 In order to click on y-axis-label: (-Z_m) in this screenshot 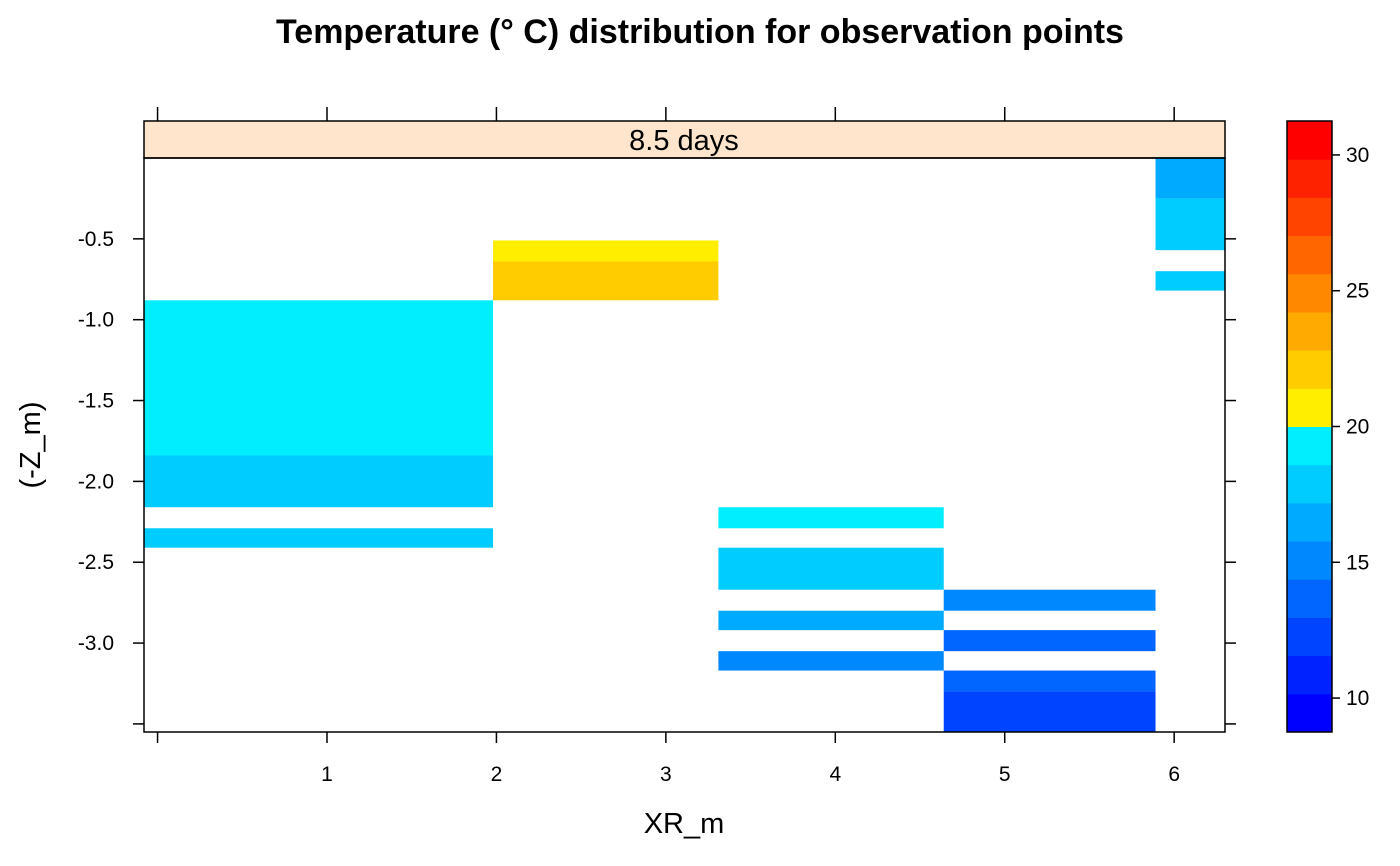, I will do `click(31, 445)`.